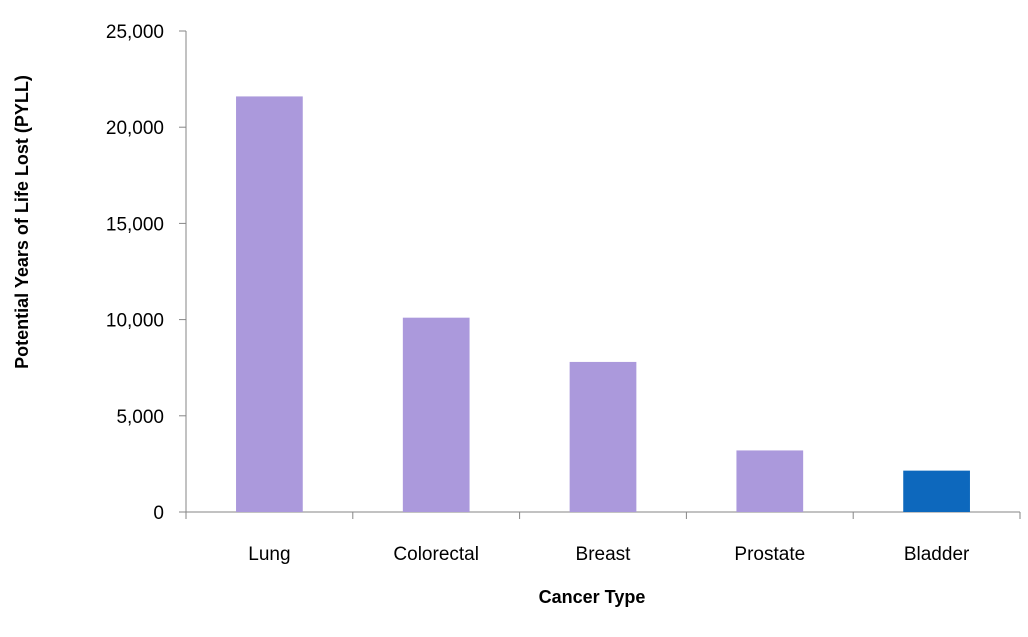 This screenshot has width=1028, height=637. What do you see at coordinates (135, 224) in the screenshot?
I see `y-tick-label: 15,000` at bounding box center [135, 224].